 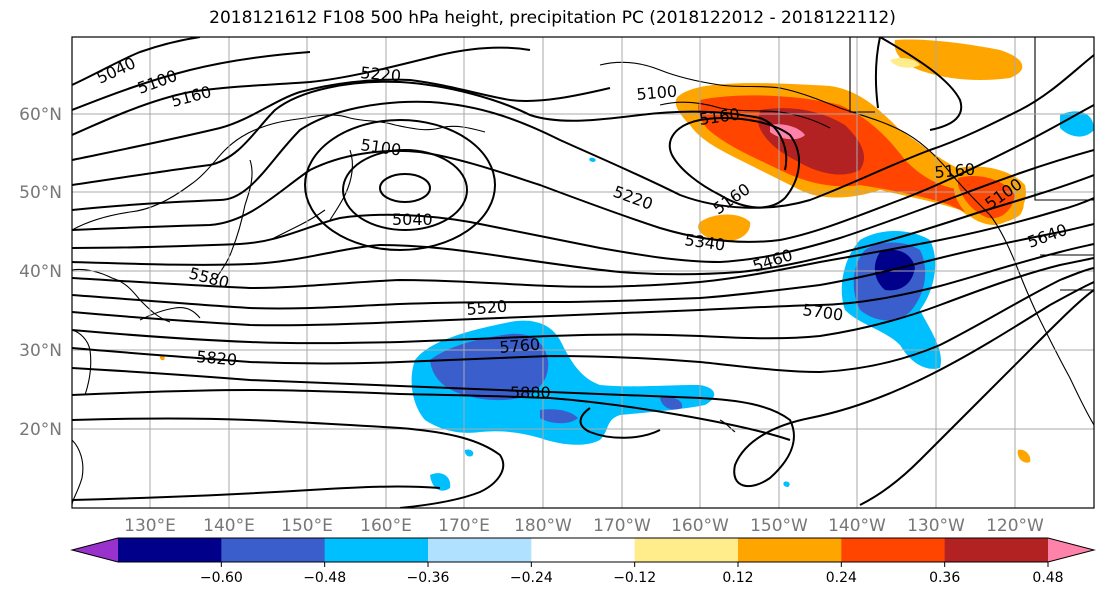 What do you see at coordinates (530, 392) in the screenshot?
I see `contour-label: 5880` at bounding box center [530, 392].